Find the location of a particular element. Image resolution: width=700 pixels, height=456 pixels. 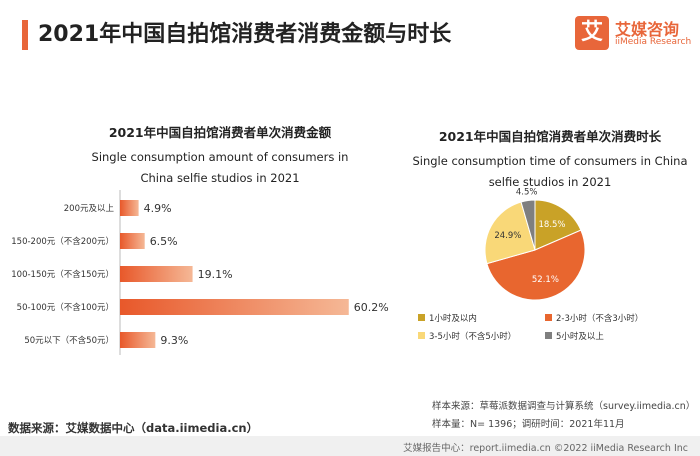

bar-category-label: 100-150元（不含150元） is located at coordinates (62, 274).